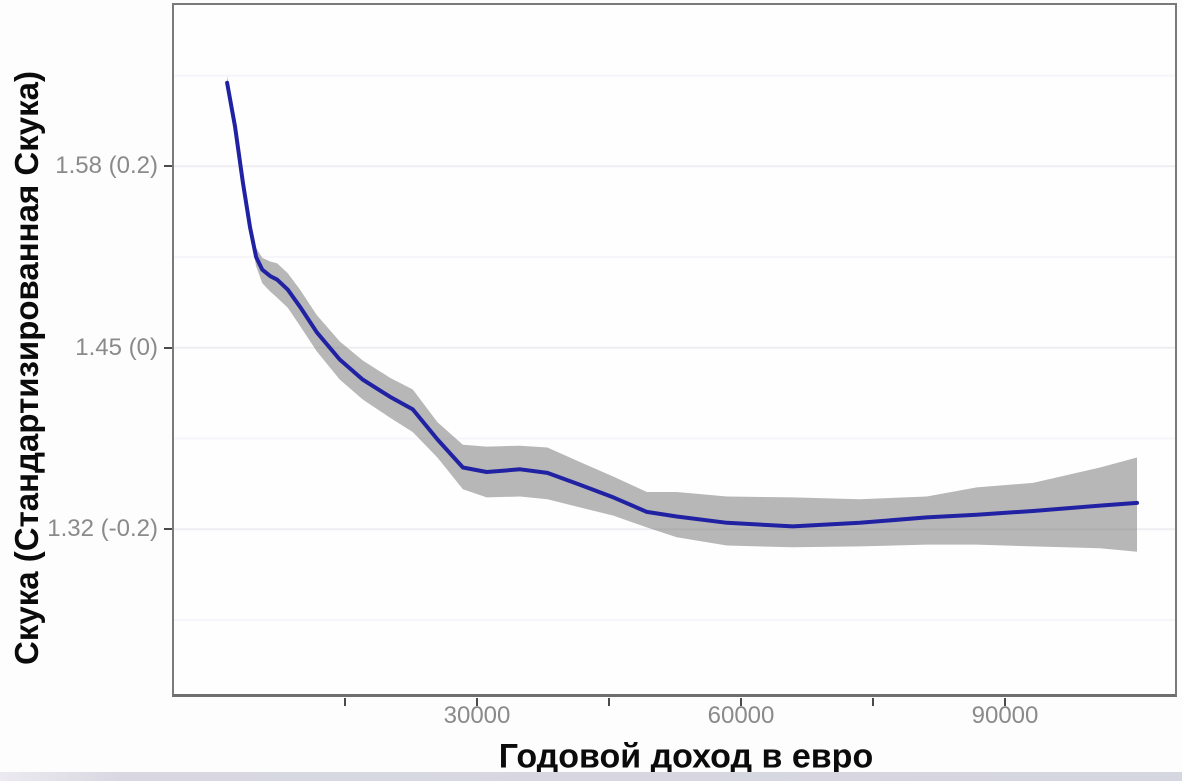 The width and height of the screenshot is (1182, 781). I want to click on y-tick-label: 1.58 (0.2), so click(106, 165).